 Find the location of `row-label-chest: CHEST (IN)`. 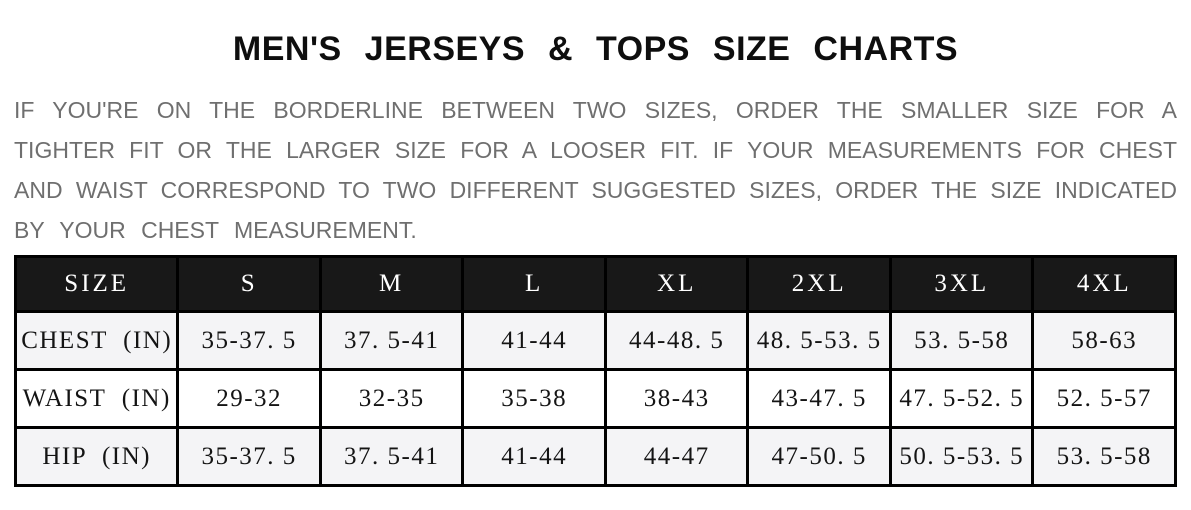

row-label-chest: CHEST (IN) is located at coordinates (96, 340).